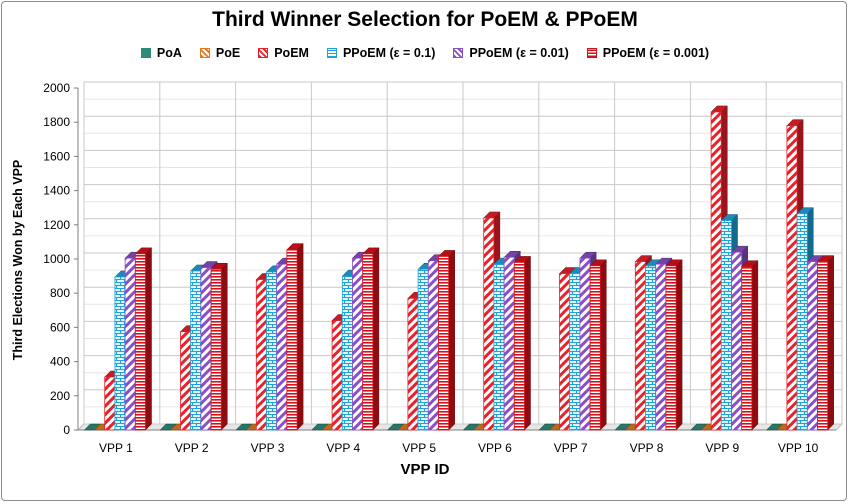 The image size is (850, 504). I want to click on legend-item-poe: PoE, so click(220, 53).